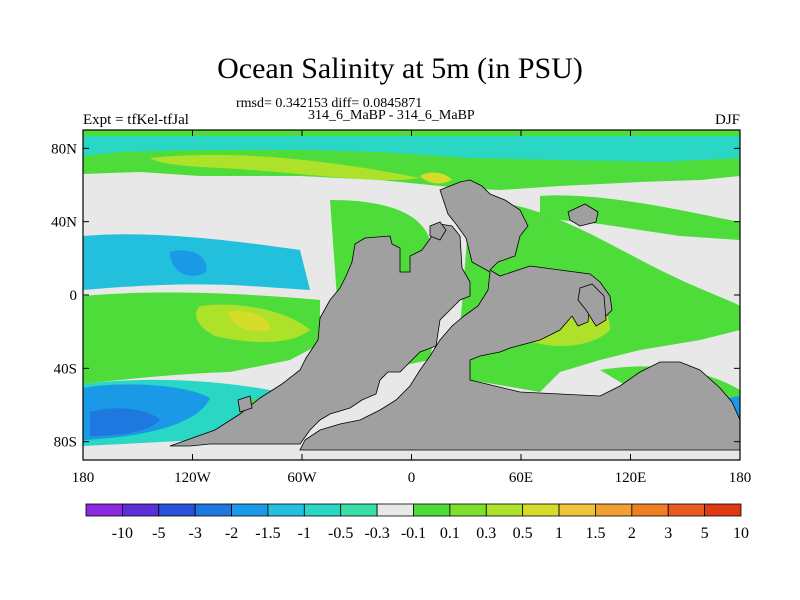 Image resolution: width=800 pixels, height=600 pixels. Describe the element at coordinates (583, 215) in the screenshot. I see `island-east` at that location.